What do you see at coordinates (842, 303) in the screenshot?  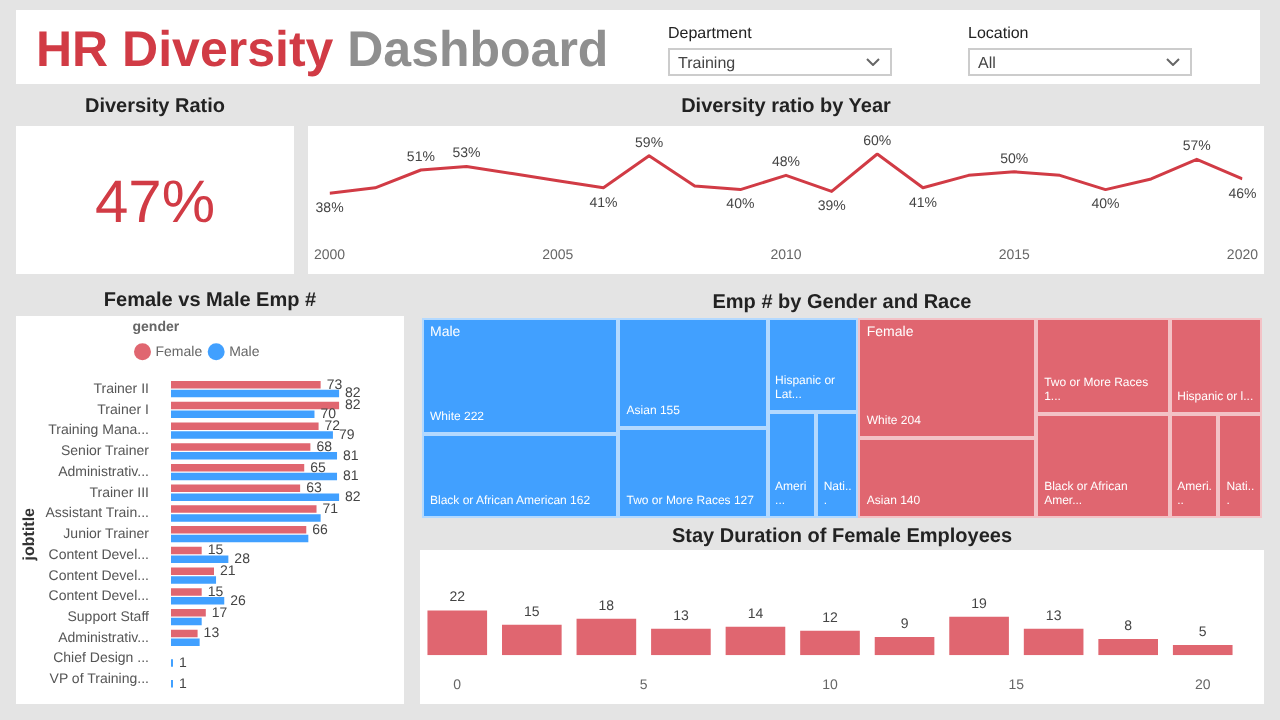 I see `text: Emp # by Gender and Race` at bounding box center [842, 303].